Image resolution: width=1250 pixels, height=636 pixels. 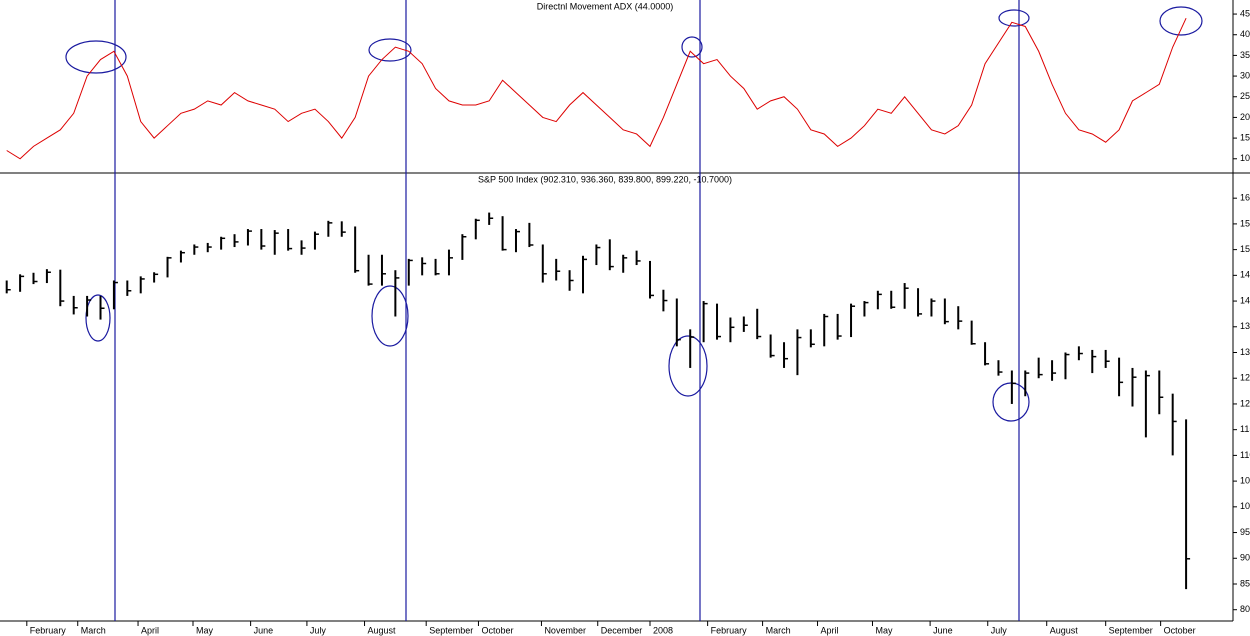 I want to click on y-tick-label: 1350, so click(x=1245, y=326).